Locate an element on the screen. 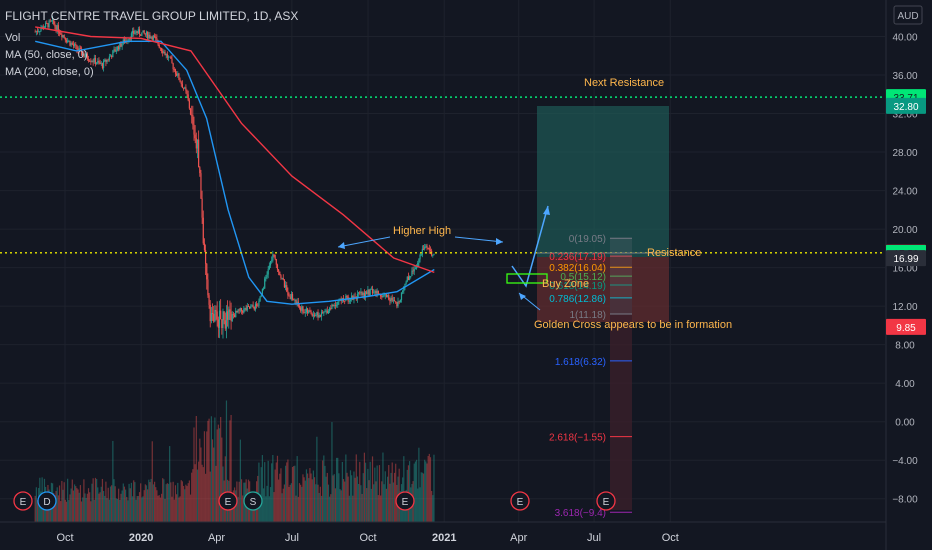 The width and height of the screenshot is (932, 550). event-marker-label: S is located at coordinates (253, 502).